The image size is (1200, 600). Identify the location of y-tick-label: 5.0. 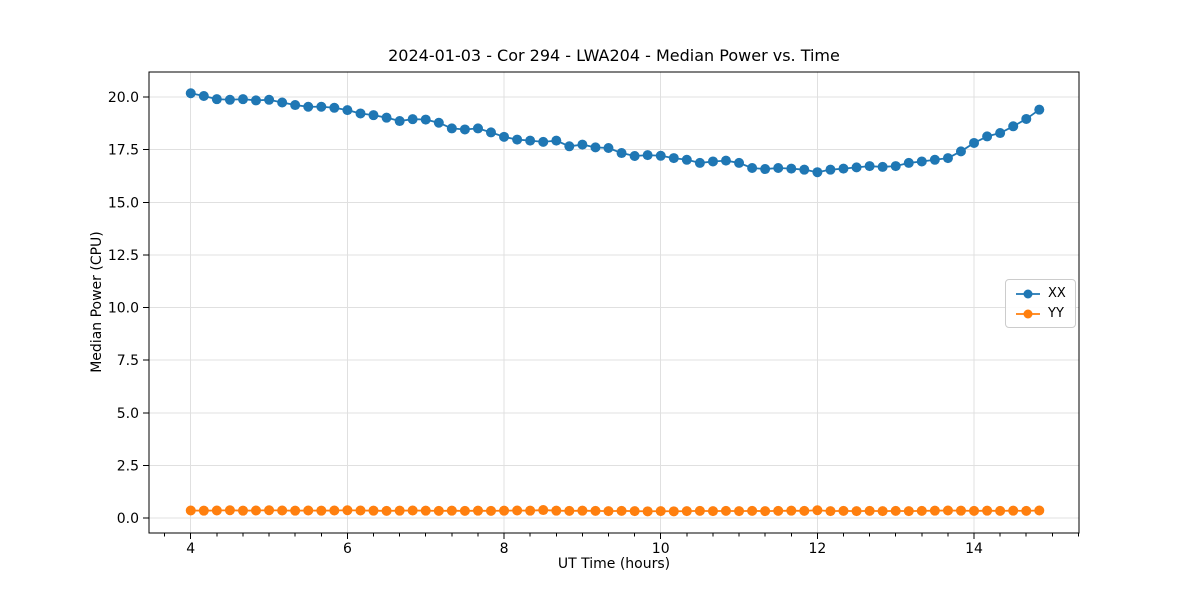
(128, 414).